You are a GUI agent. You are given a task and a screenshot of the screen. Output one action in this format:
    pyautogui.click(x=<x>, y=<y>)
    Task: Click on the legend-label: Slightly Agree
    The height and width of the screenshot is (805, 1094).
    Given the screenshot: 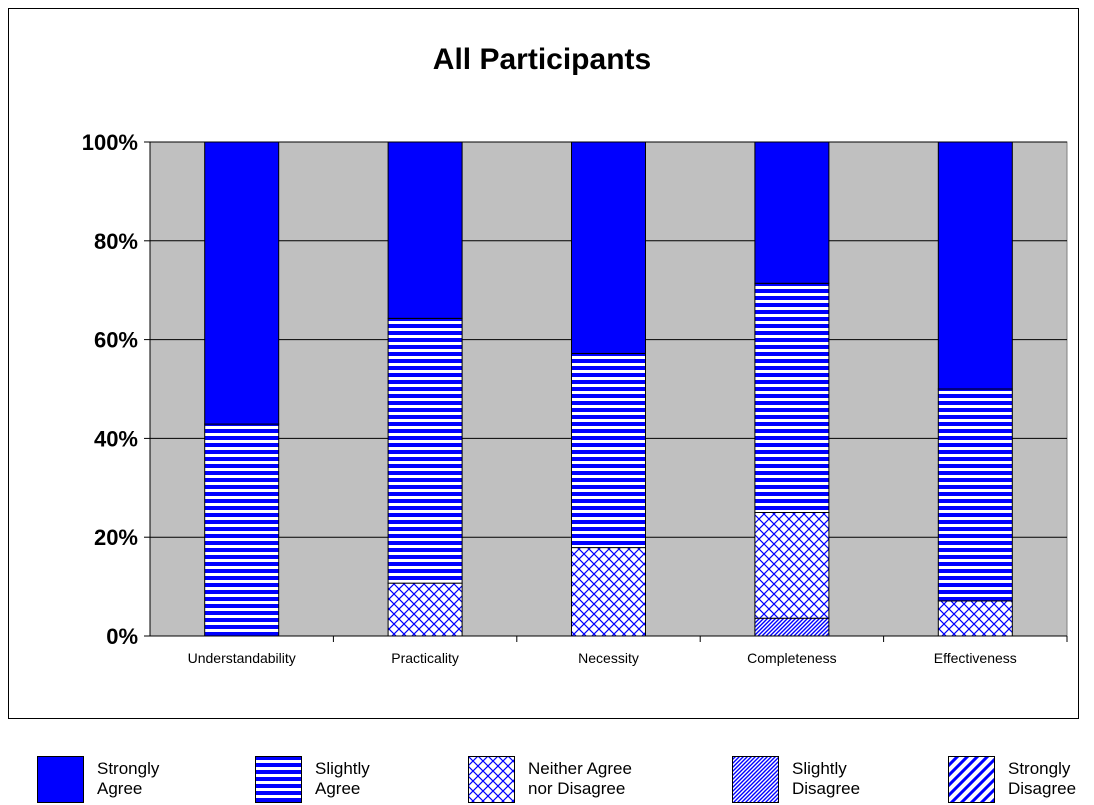 What is the action you would take?
    pyautogui.click(x=400, y=779)
    